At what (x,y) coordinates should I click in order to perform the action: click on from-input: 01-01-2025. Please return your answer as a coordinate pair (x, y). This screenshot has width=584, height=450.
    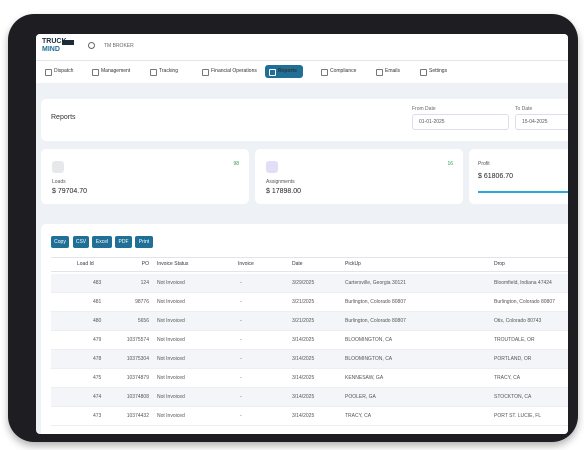
    Looking at the image, I should click on (460, 122).